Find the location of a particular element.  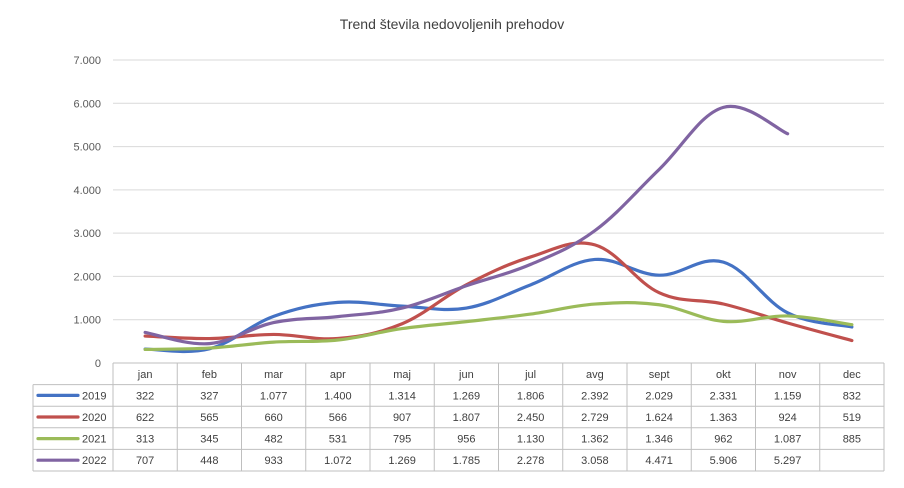

series-line-2021 is located at coordinates (498, 326).